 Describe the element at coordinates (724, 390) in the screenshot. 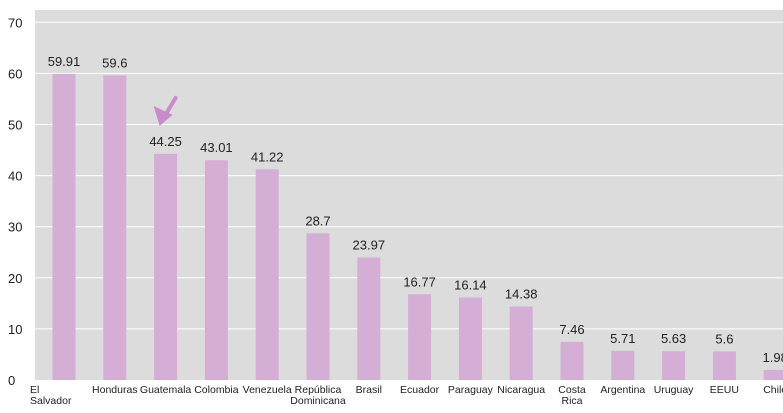

I see `x-tick-label: EEUU` at that location.